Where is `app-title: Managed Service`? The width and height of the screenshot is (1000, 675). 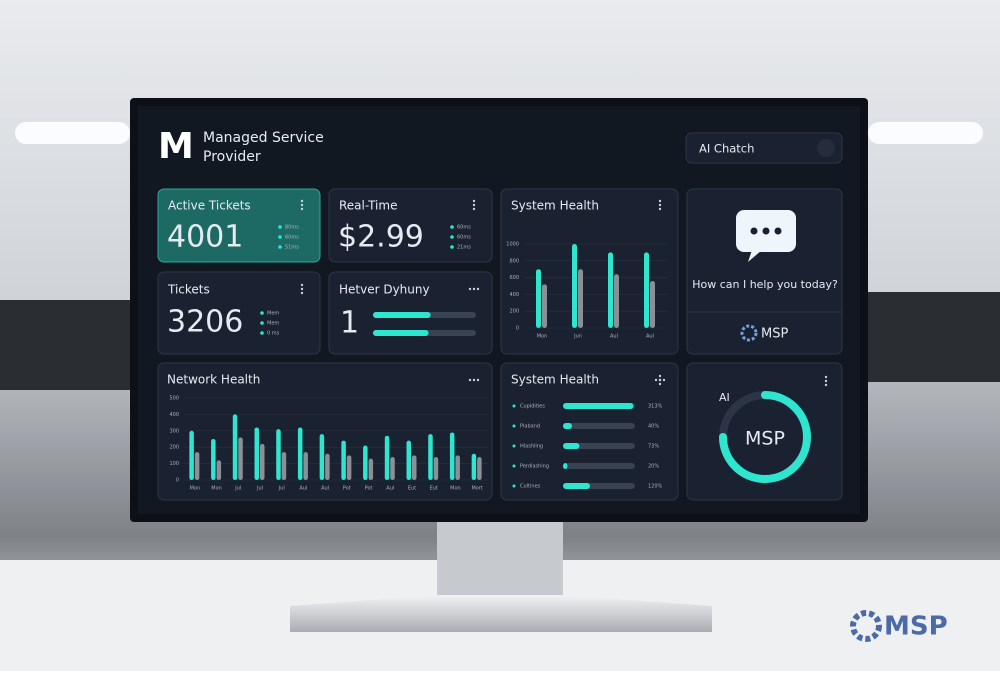
app-title: Managed Service is located at coordinates (263, 138).